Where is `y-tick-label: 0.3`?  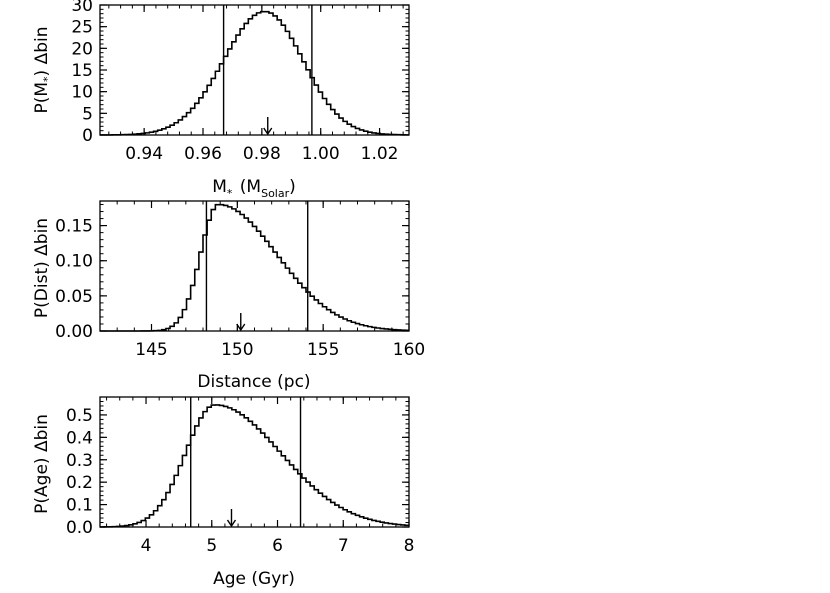
y-tick-label: 0.3 is located at coordinates (79, 461).